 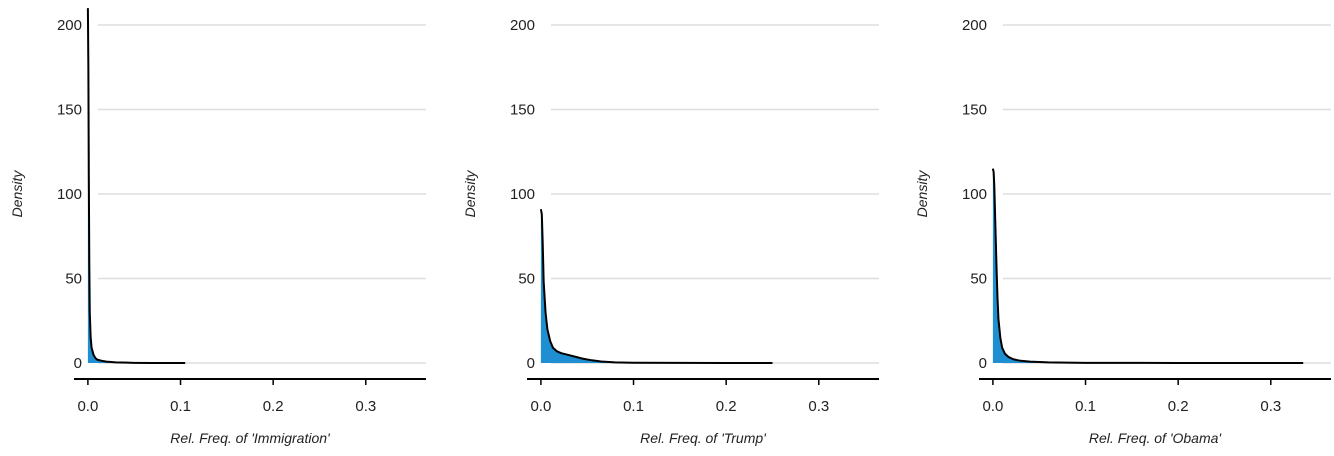 What do you see at coordinates (250, 438) in the screenshot?
I see `x-axis-title: Rel. Freq. of 'Immigration'` at bounding box center [250, 438].